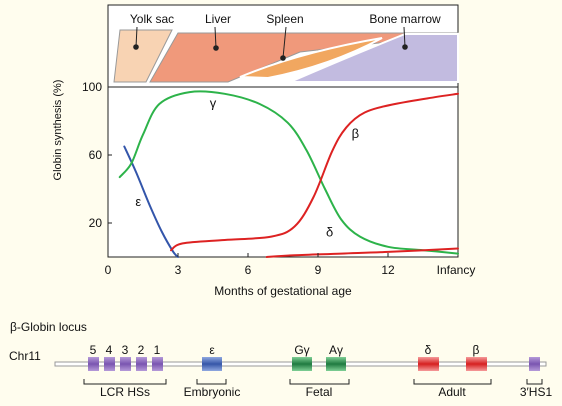 The width and height of the screenshot is (562, 406). What do you see at coordinates (108, 270) in the screenshot?
I see `x-tick-label: 0` at bounding box center [108, 270].